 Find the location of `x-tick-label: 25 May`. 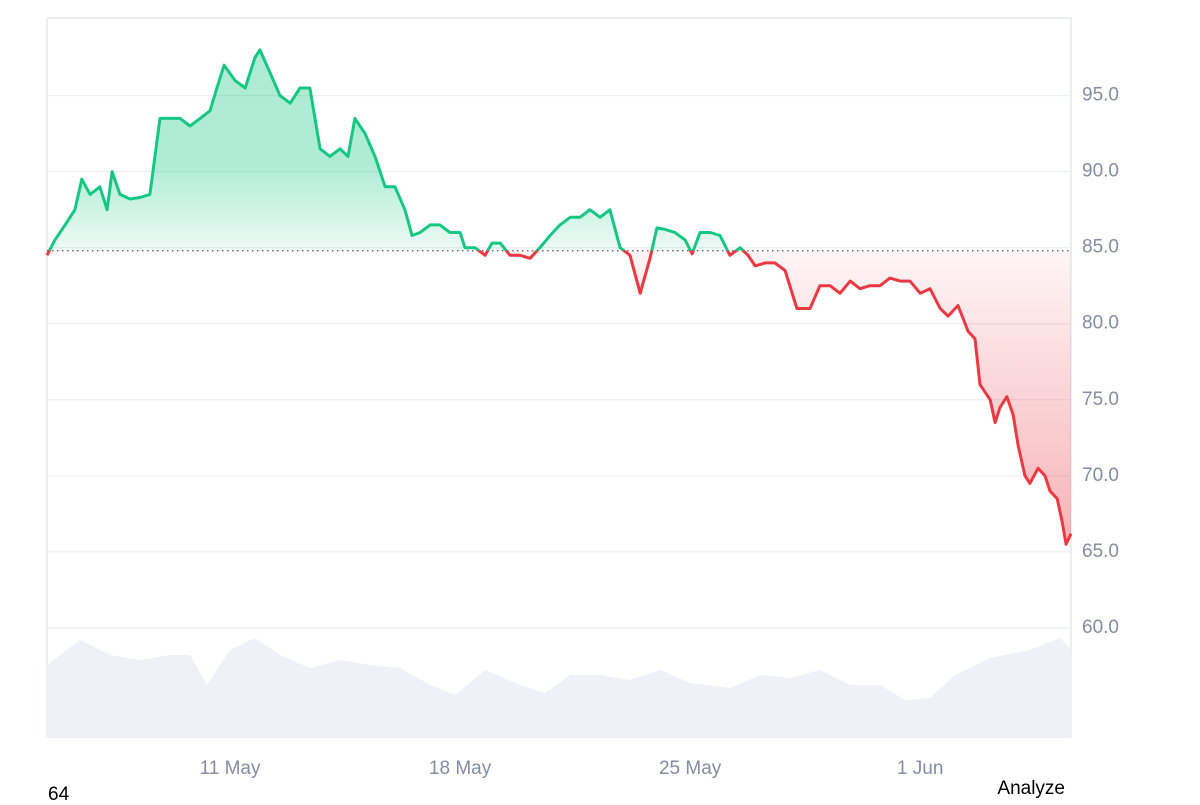

x-tick-label: 25 May is located at coordinates (690, 768).